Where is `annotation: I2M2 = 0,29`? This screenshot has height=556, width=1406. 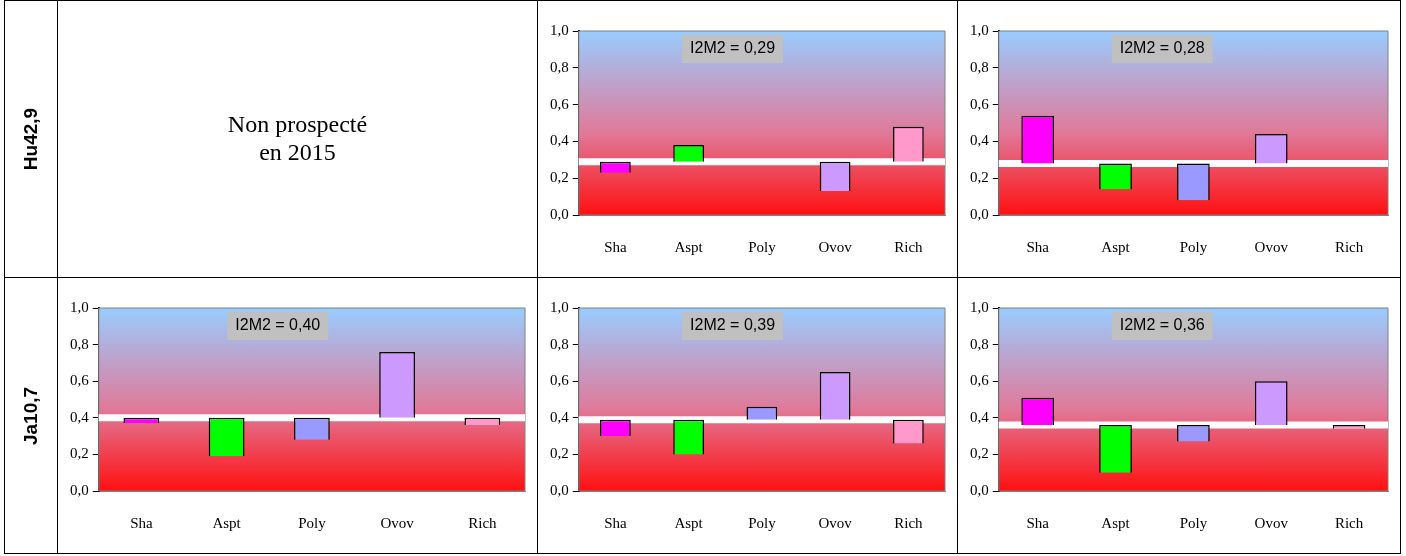 annotation: I2M2 = 0,29 is located at coordinates (733, 48).